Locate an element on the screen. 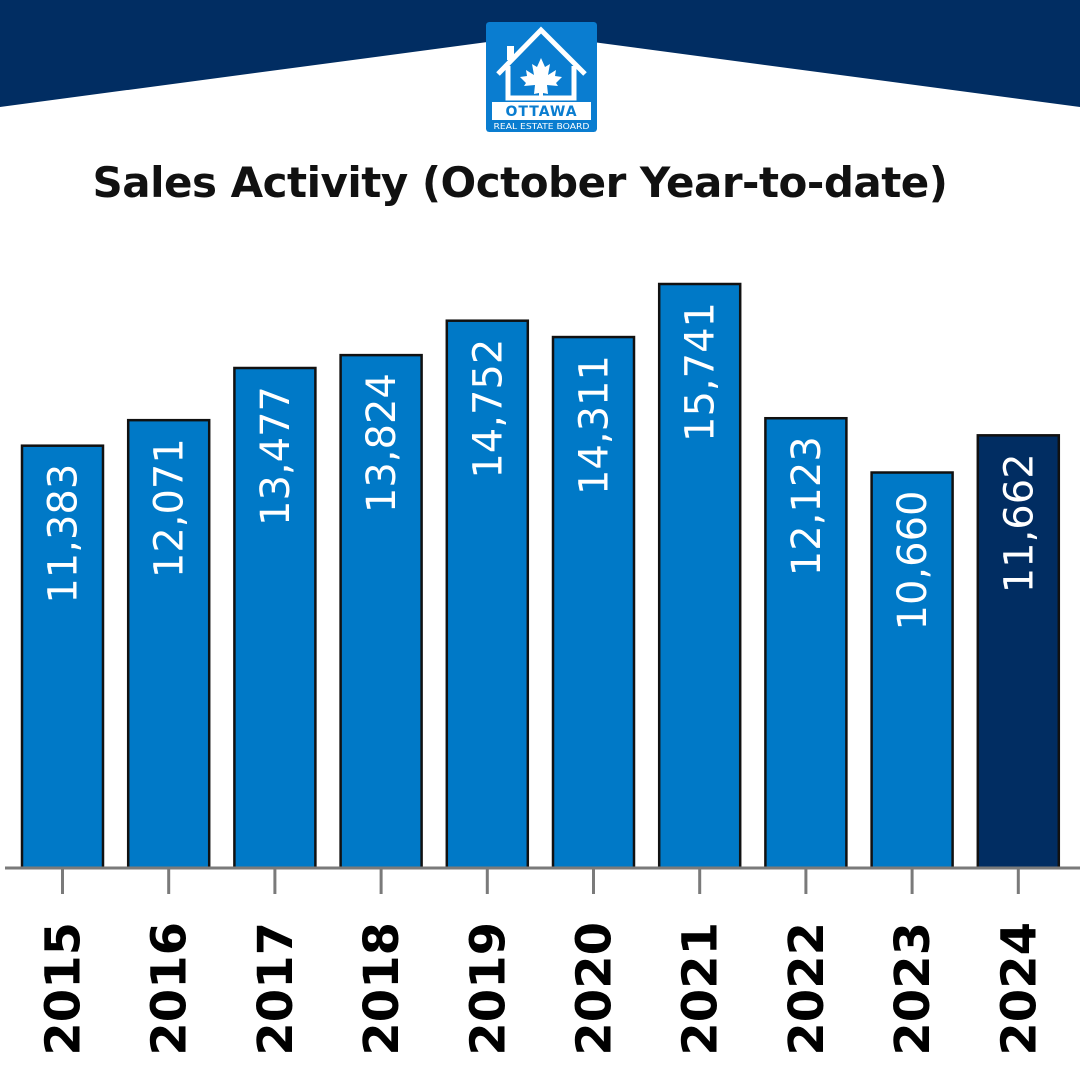  bar-value-label-2024: 11,662 is located at coordinates (1019, 523).